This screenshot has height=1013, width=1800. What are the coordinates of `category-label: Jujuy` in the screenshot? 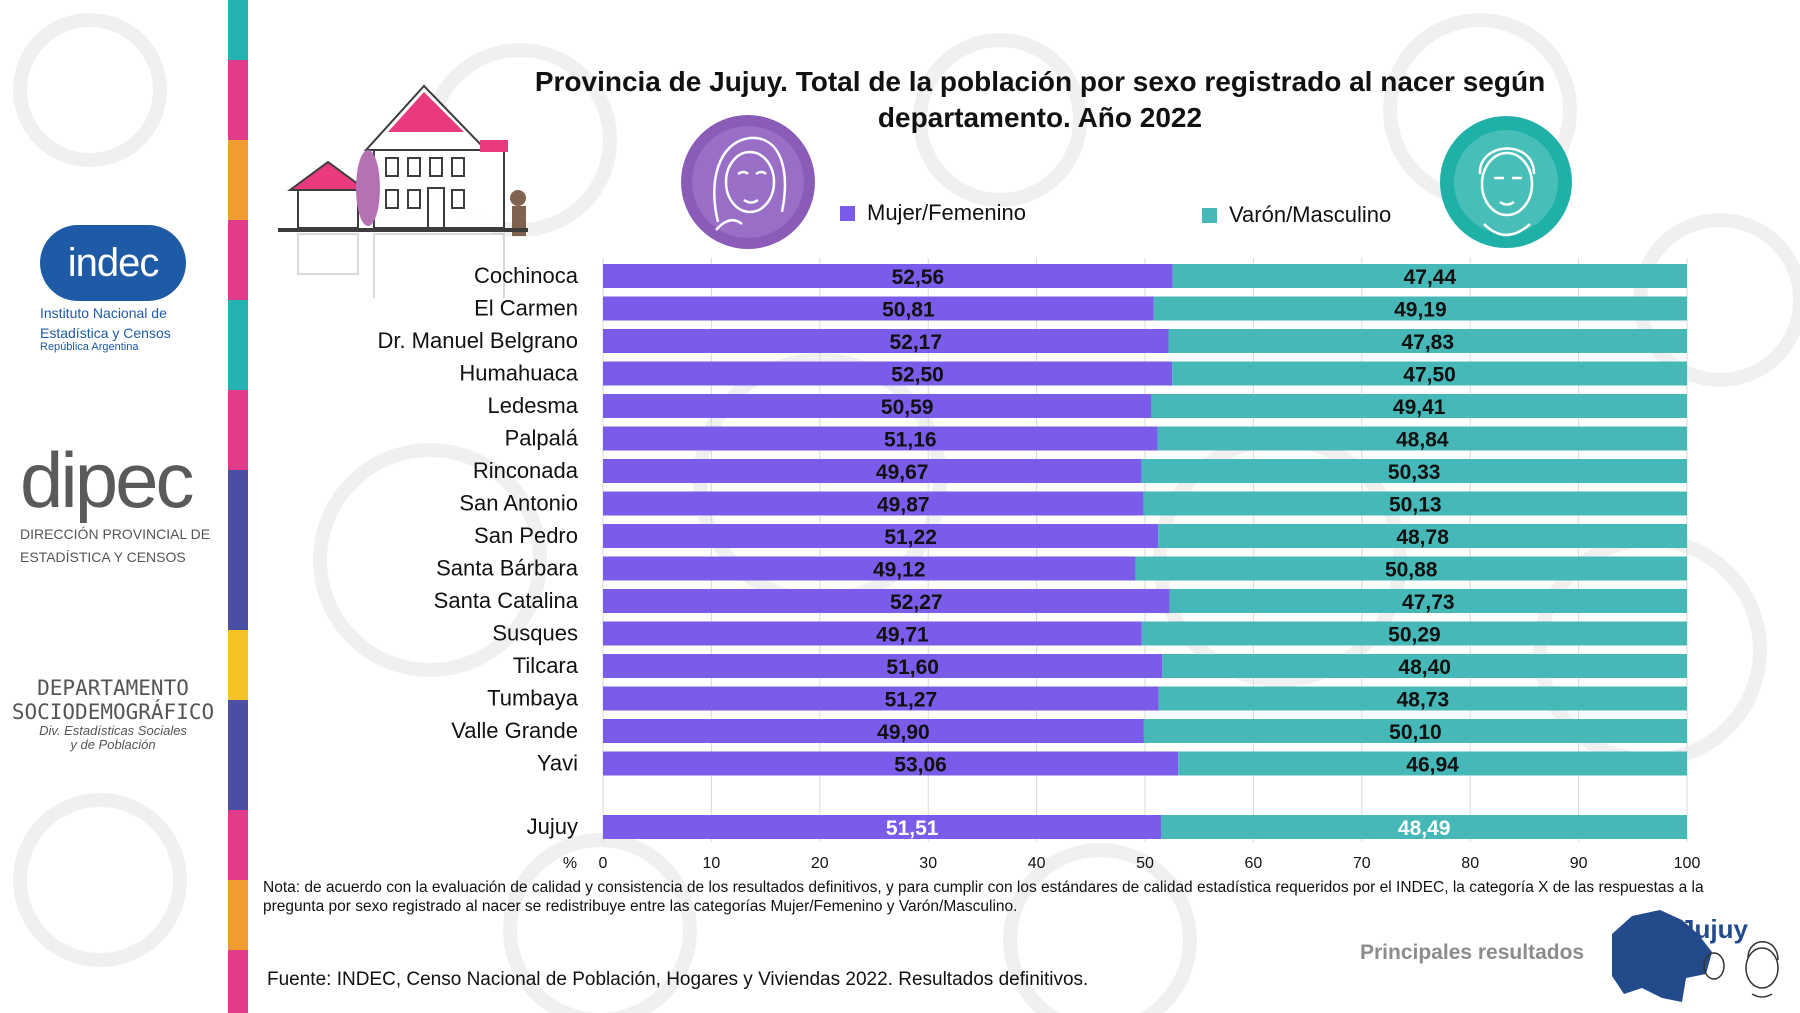 It's located at (552, 826).